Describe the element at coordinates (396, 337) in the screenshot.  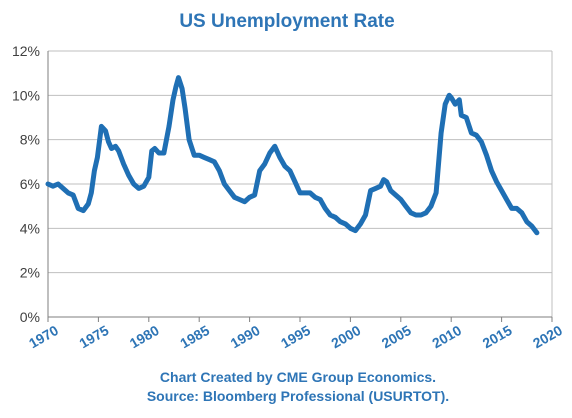
I see `x-tick-label: 2005` at that location.